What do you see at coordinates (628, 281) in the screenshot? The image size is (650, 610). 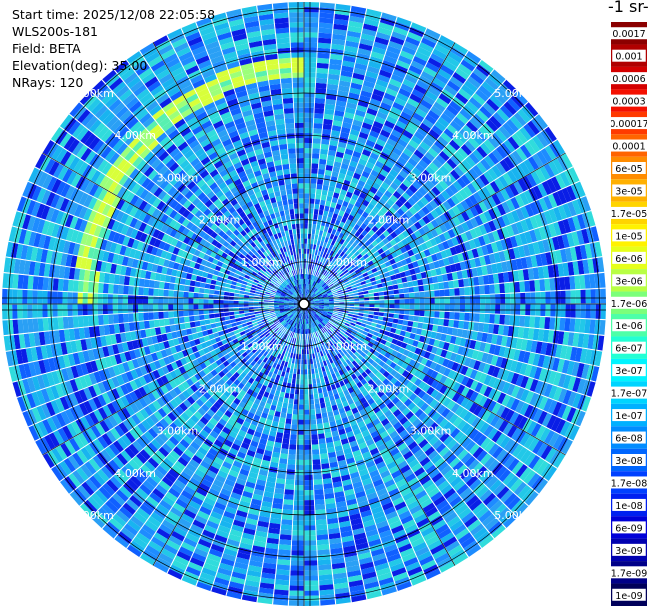 I see `colorbar-tick-label: 3e-06` at bounding box center [628, 281].